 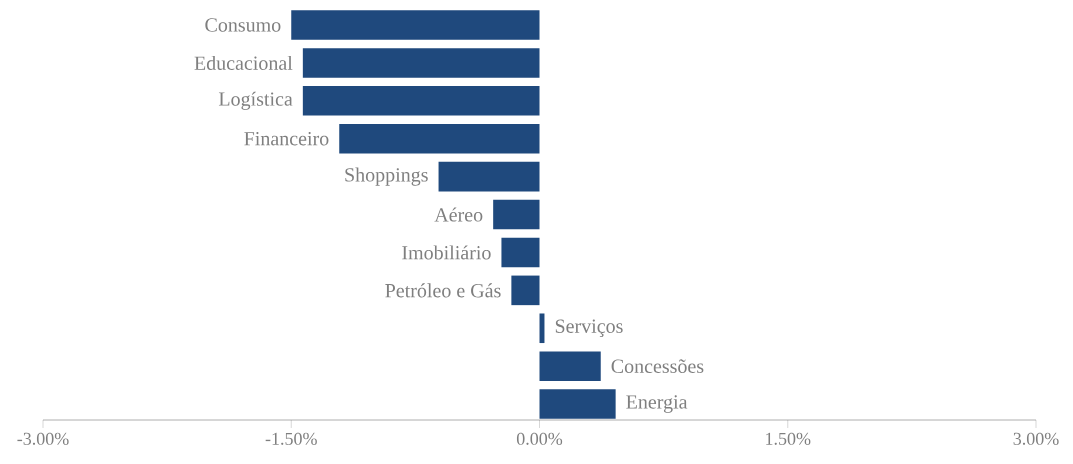 I want to click on y-tick-label: Consumo, so click(x=243, y=25).